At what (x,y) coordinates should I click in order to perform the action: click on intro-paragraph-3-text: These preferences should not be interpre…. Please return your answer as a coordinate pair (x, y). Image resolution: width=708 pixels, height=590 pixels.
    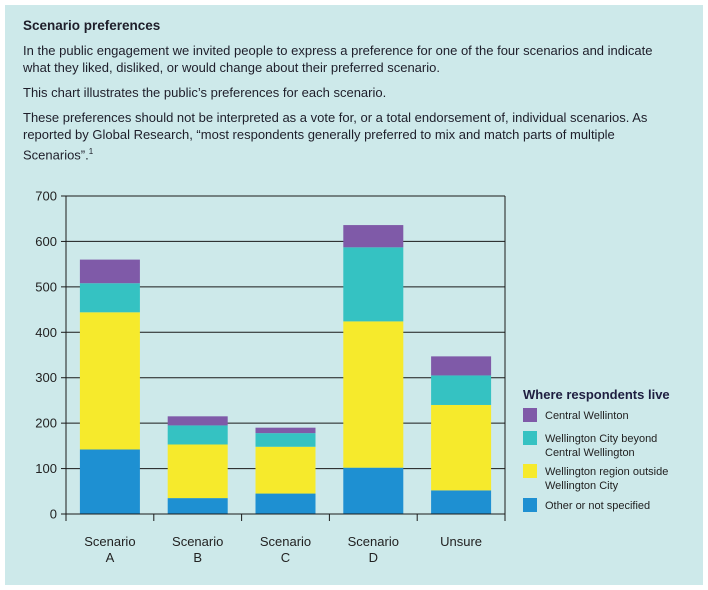
    Looking at the image, I should click on (335, 136).